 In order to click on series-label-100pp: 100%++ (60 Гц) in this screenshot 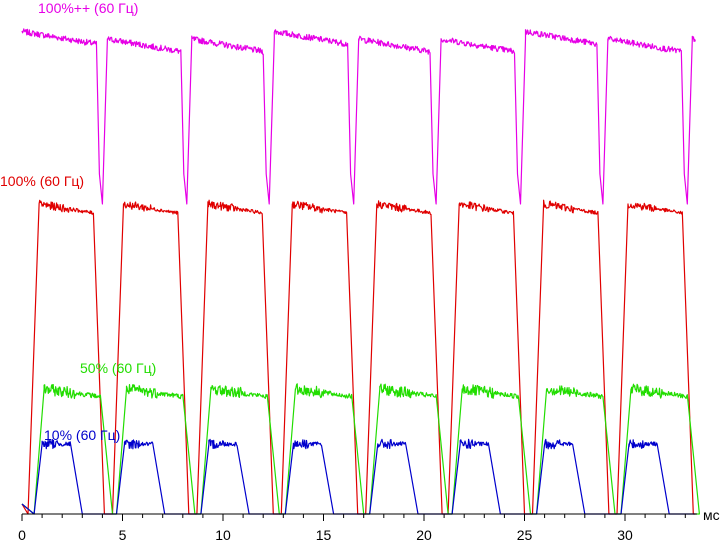, I will do `click(88, 8)`.